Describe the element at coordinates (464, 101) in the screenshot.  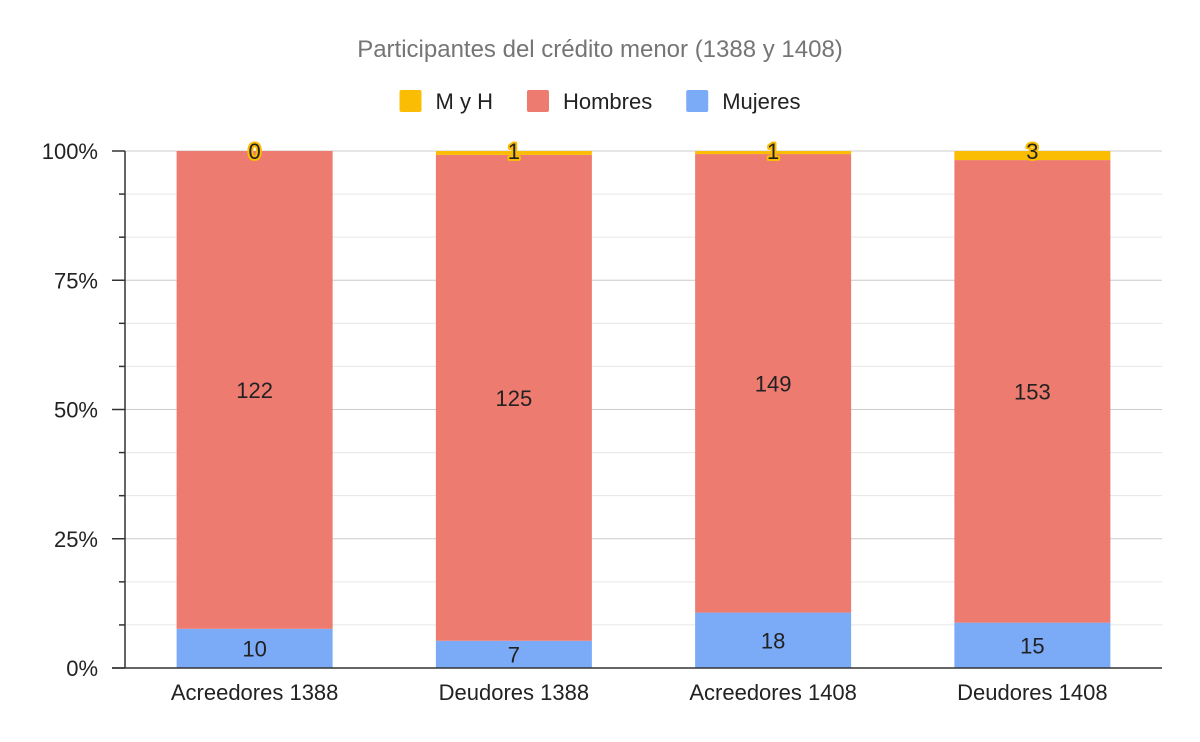
I see `legend-label-m-y-h: M y H` at that location.